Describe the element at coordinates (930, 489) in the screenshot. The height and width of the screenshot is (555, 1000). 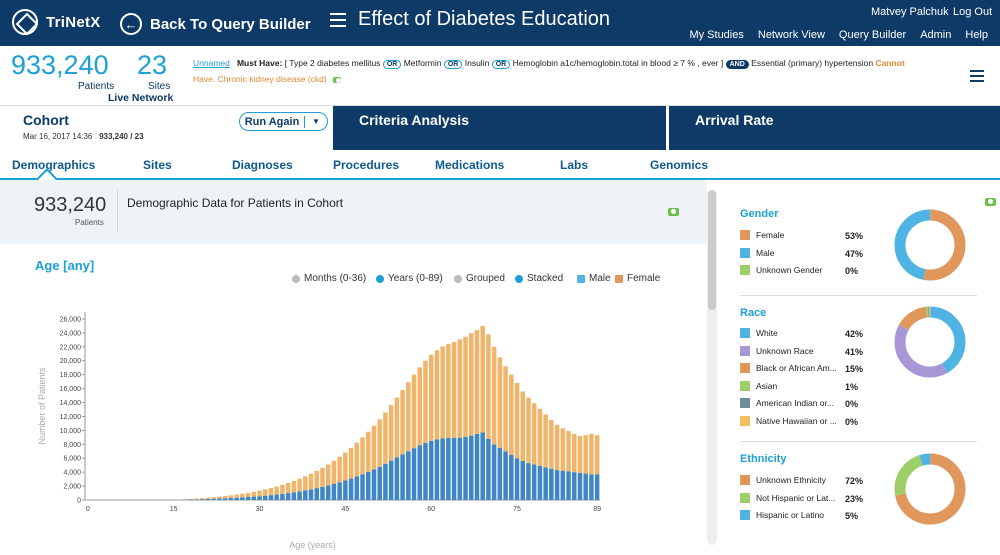
I see `ethnicity-donut-slice` at that location.